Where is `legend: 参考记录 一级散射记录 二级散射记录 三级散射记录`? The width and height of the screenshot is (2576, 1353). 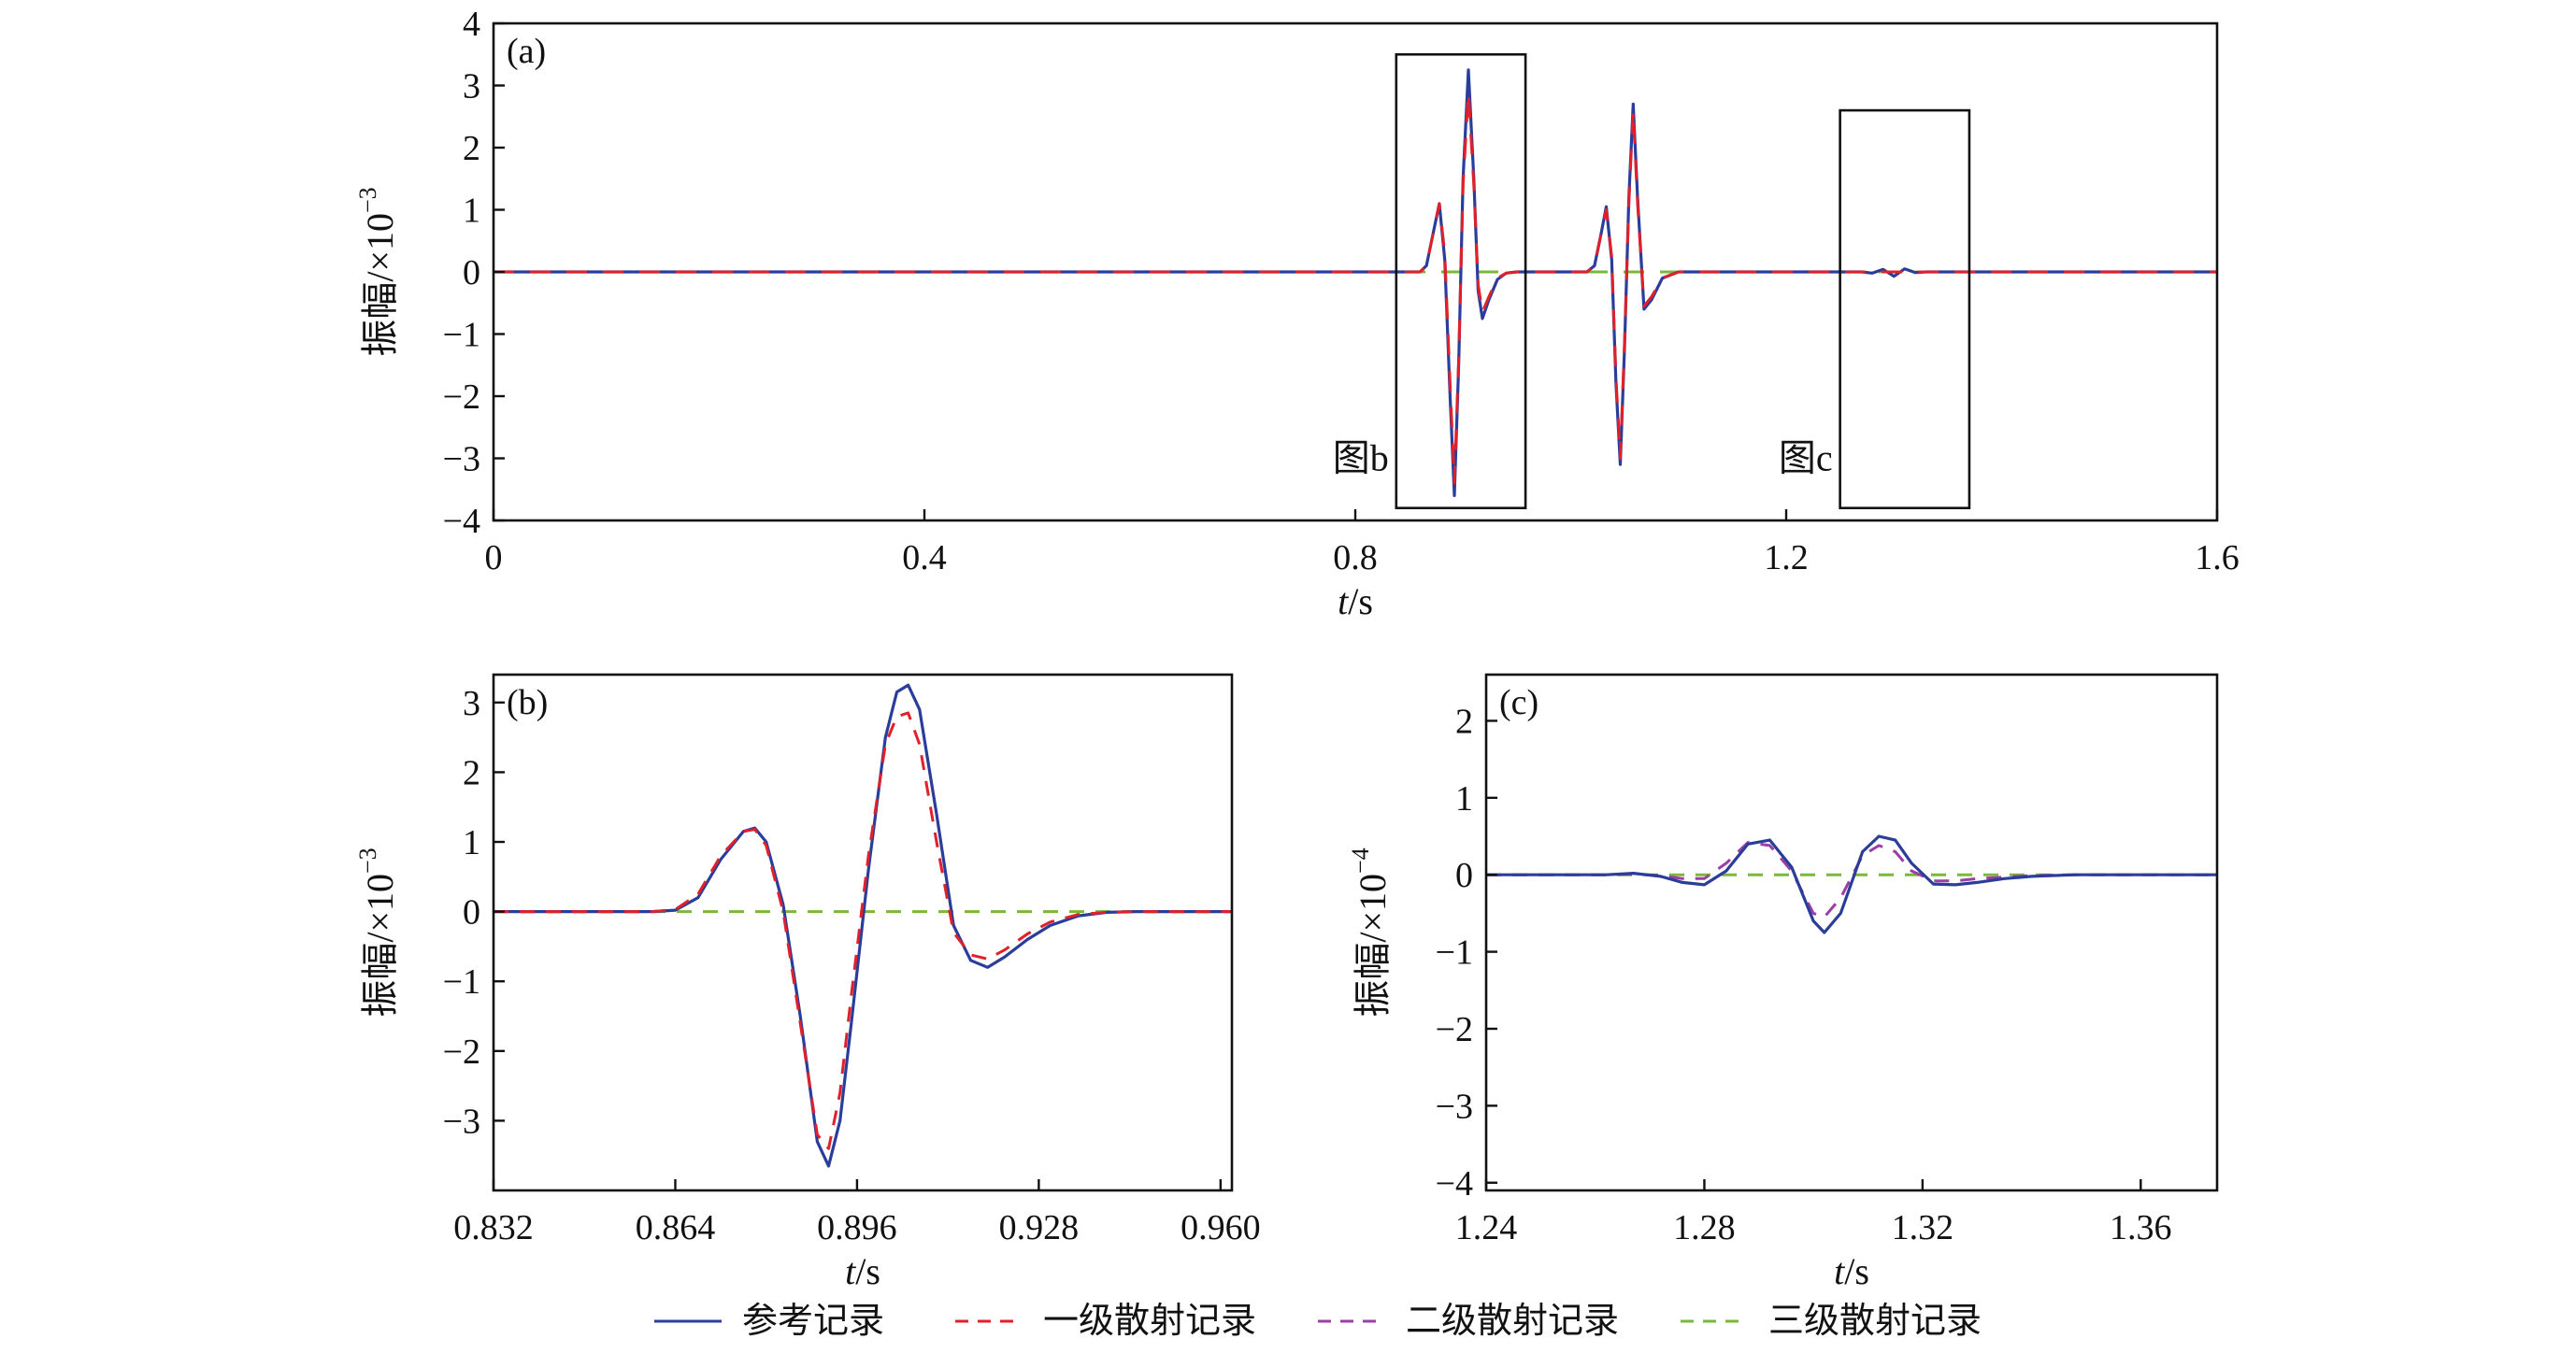 legend: 参考记录 一级散射记录 二级散射记录 三级散射记录 is located at coordinates (1318, 1322).